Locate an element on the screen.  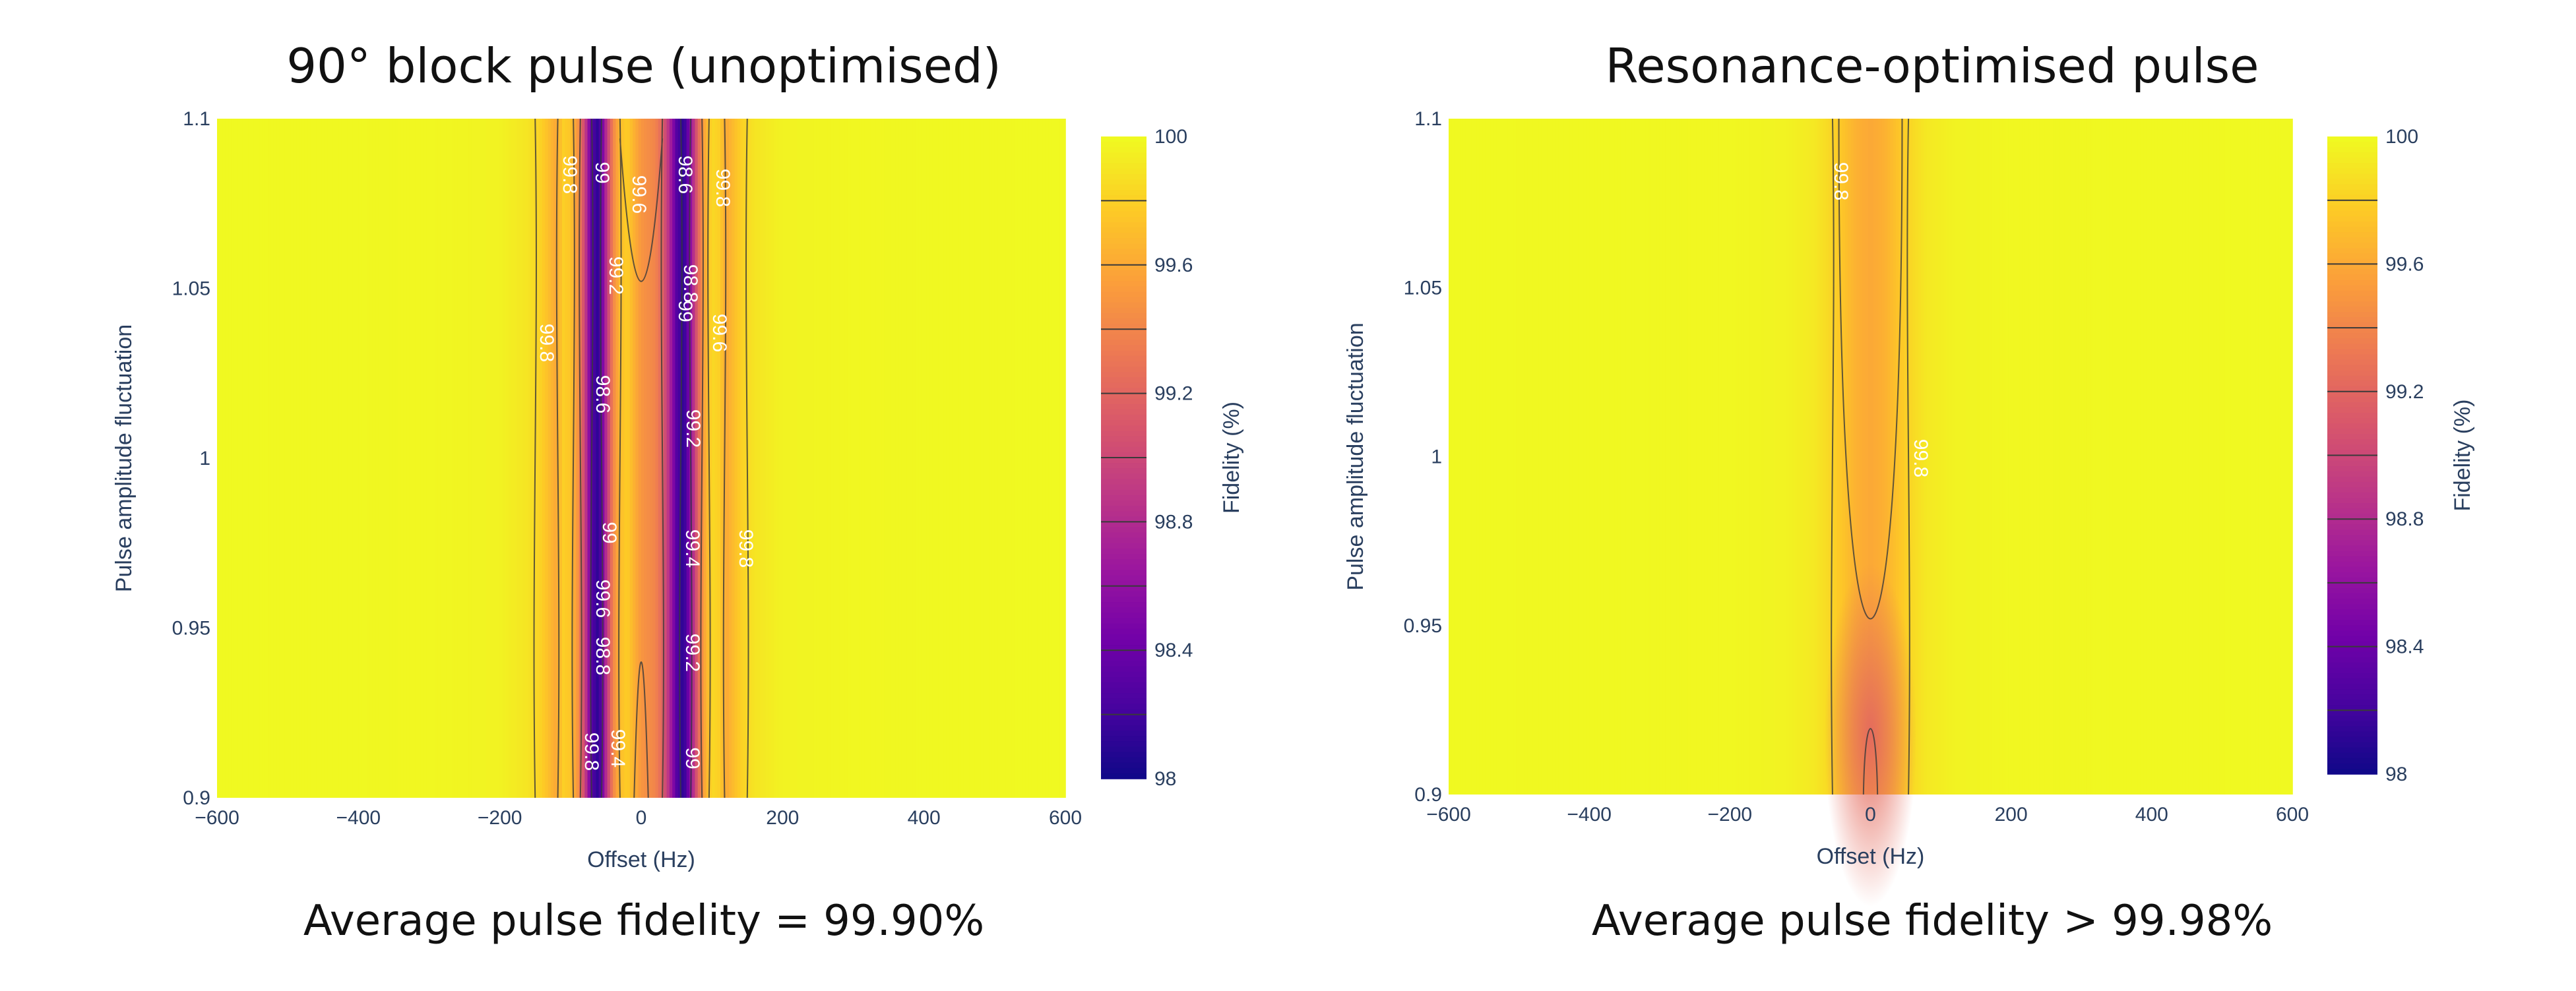
contour-line is located at coordinates (1871, 369).